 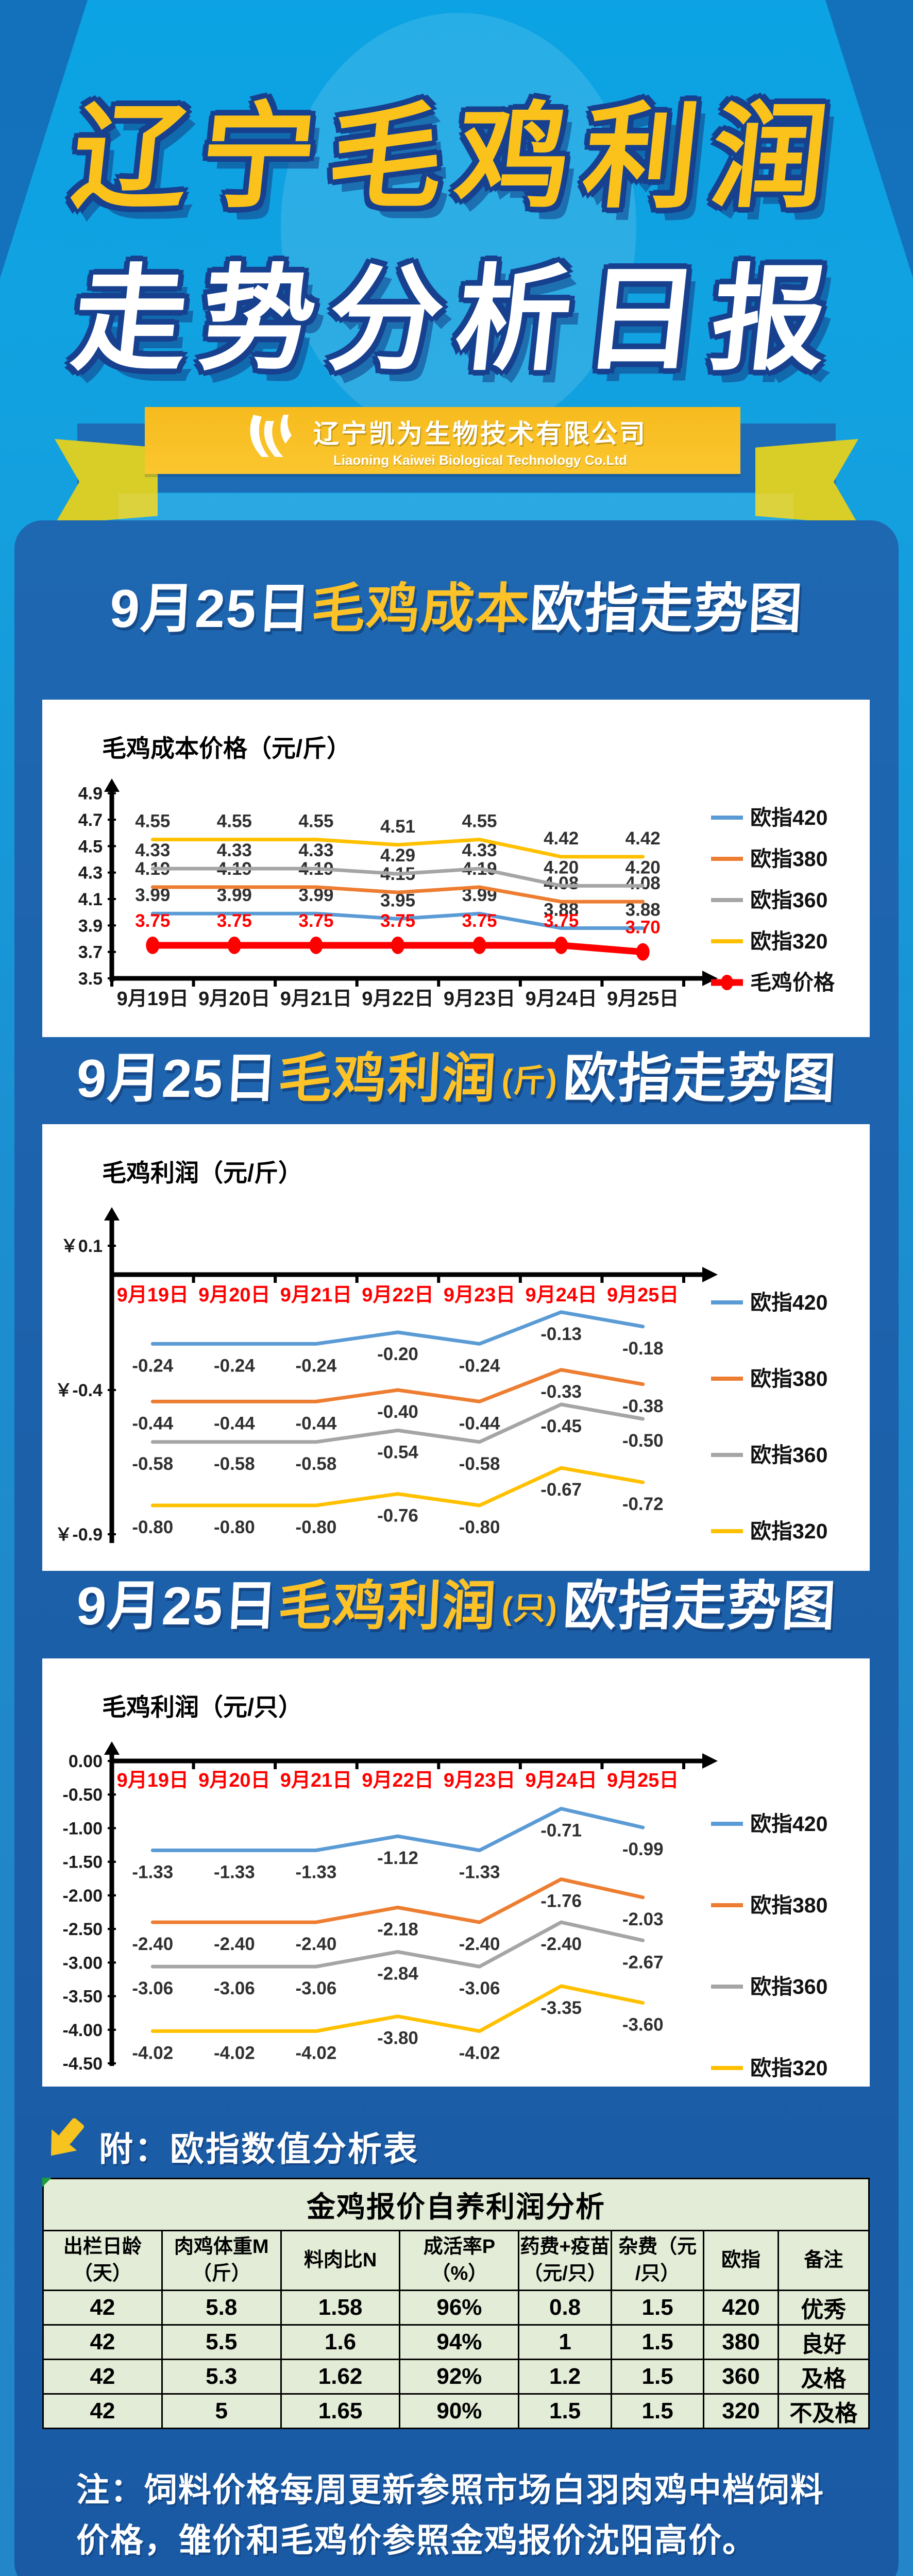 What do you see at coordinates (177, 1079) in the screenshot?
I see `section2-date: 9月25日` at bounding box center [177, 1079].